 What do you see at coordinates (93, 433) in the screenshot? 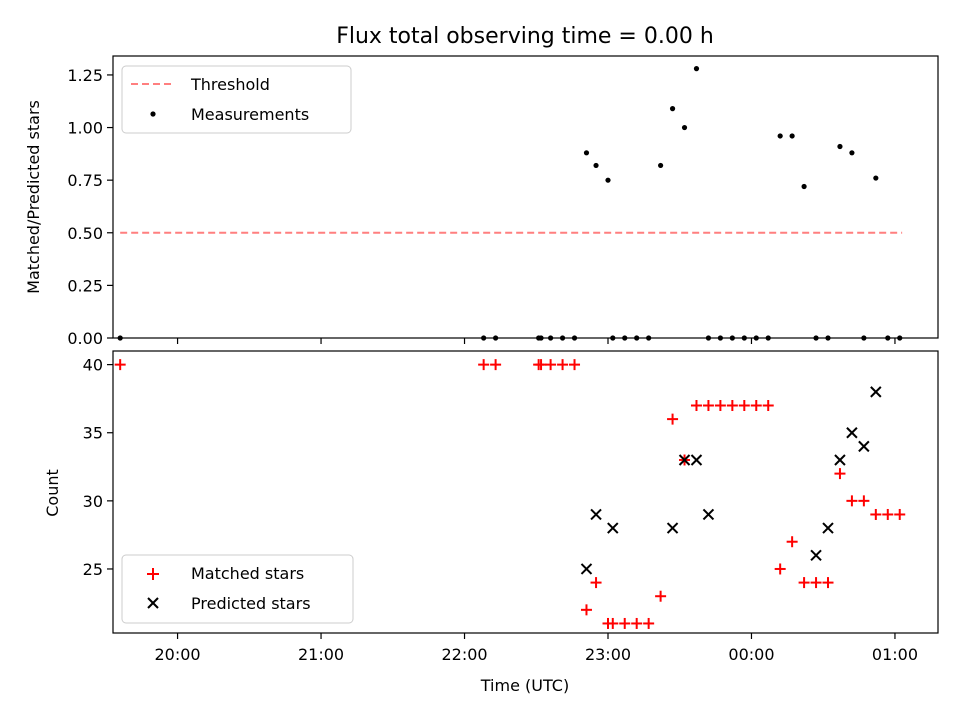
I see `bottom-y-tick-label: 35` at bounding box center [93, 433].